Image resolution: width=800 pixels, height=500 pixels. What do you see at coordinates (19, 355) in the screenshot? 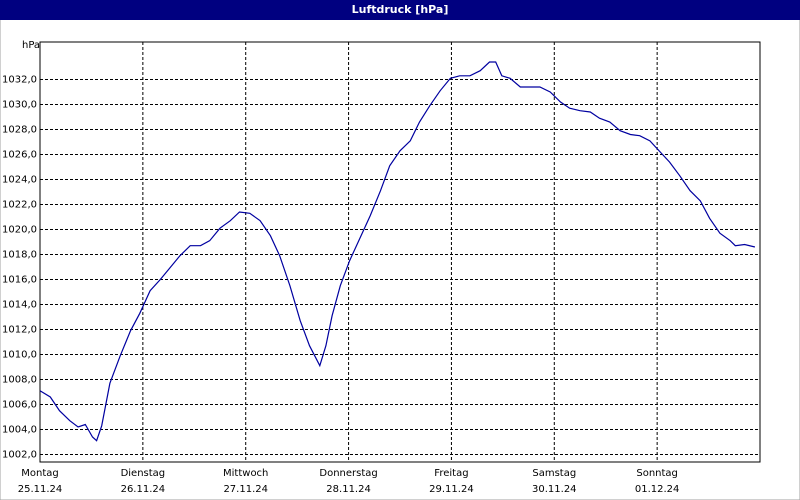
I see `y-tick-label: 1010,0` at bounding box center [19, 355].